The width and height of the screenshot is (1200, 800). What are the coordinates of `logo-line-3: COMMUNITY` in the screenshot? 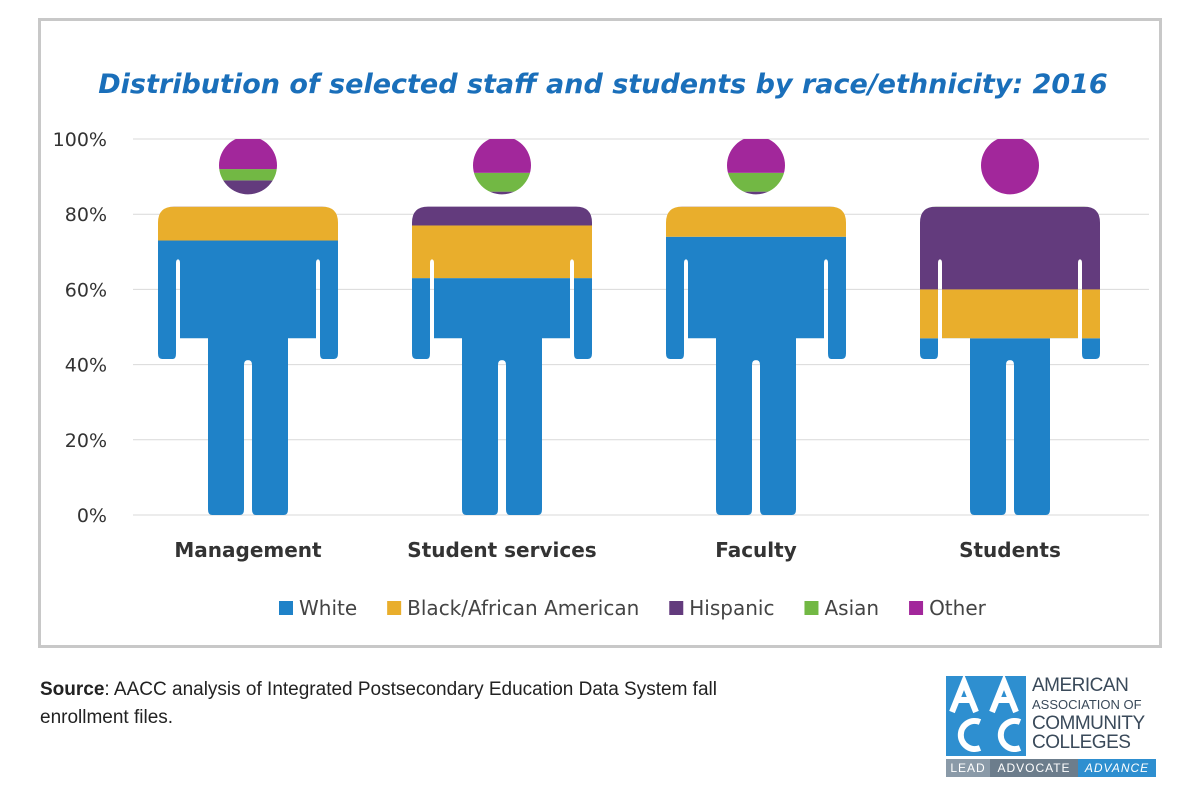 It's located at (1088, 723).